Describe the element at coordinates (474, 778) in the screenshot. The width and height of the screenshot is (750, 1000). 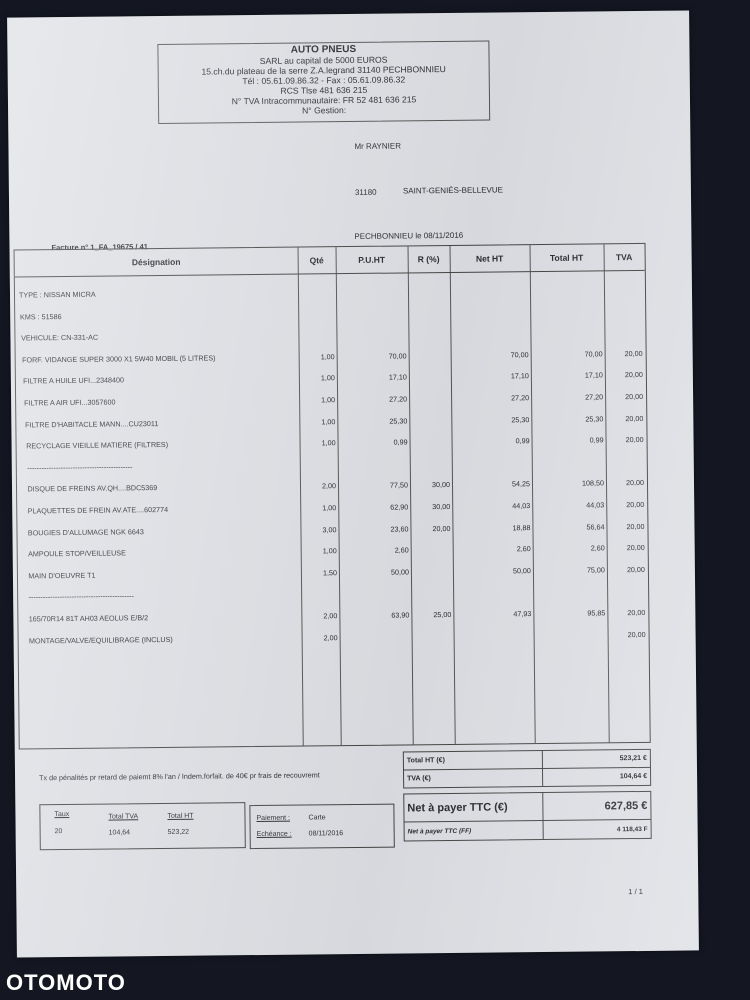
I see `tva-label: TVA (€)` at that location.